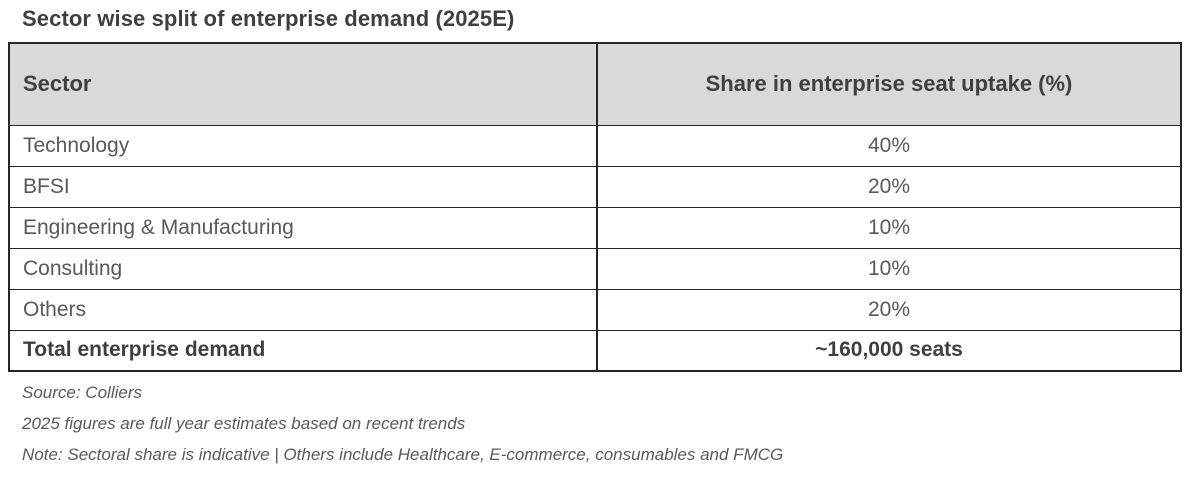 The width and height of the screenshot is (1198, 477). Describe the element at coordinates (889, 84) in the screenshot. I see `column-header-share: Share in enterprise seat uptake (%)` at that location.